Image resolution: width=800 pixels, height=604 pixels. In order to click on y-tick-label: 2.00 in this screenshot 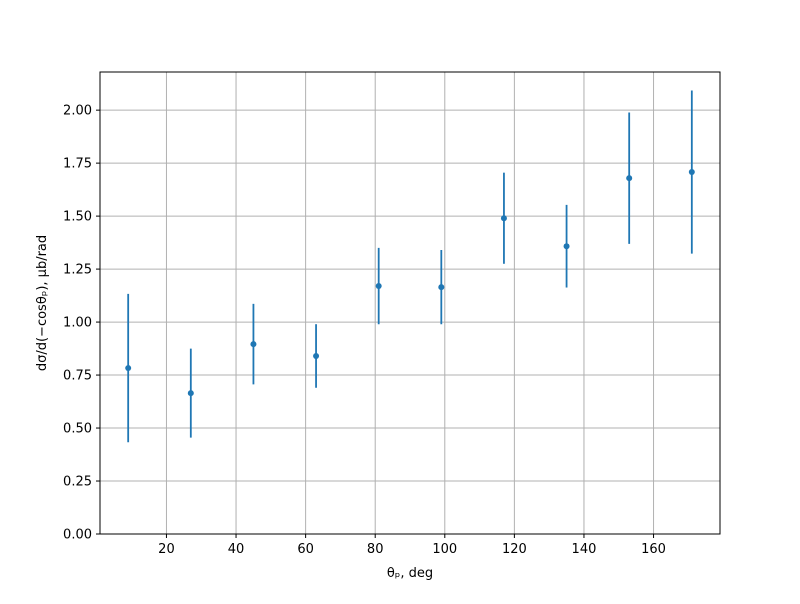, I will do `click(77, 111)`.